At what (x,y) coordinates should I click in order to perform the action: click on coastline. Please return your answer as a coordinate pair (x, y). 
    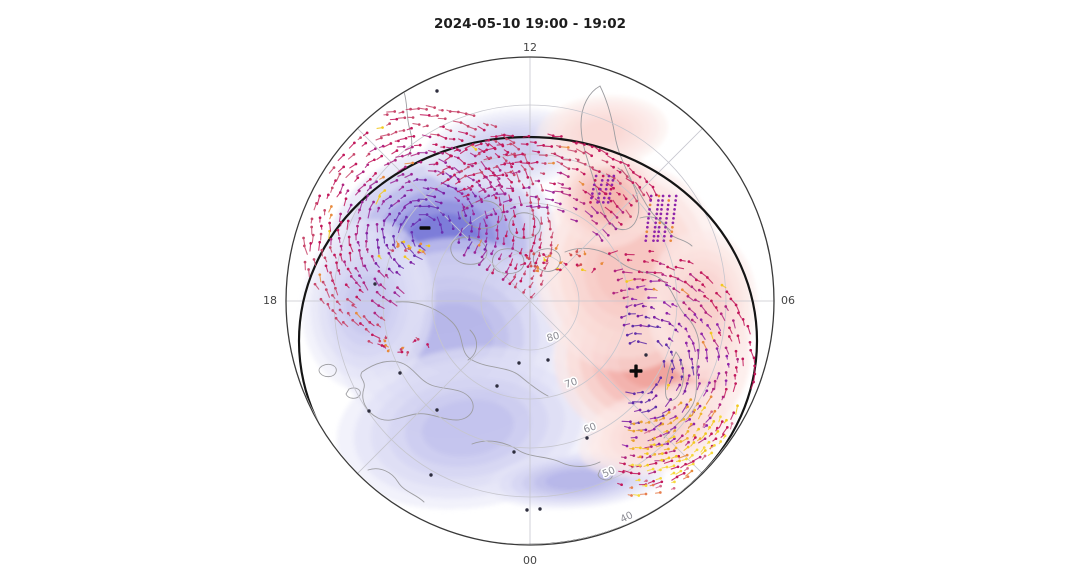
    Looking at the image, I should click on (417, 390).